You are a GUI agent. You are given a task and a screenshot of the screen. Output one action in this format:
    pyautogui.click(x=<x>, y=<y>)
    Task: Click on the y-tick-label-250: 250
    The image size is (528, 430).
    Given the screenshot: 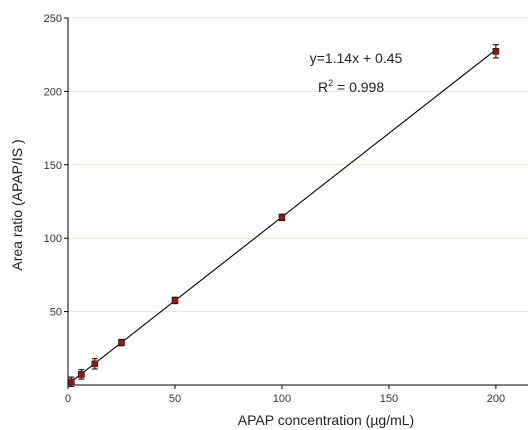 What is the action you would take?
    pyautogui.click(x=53, y=19)
    